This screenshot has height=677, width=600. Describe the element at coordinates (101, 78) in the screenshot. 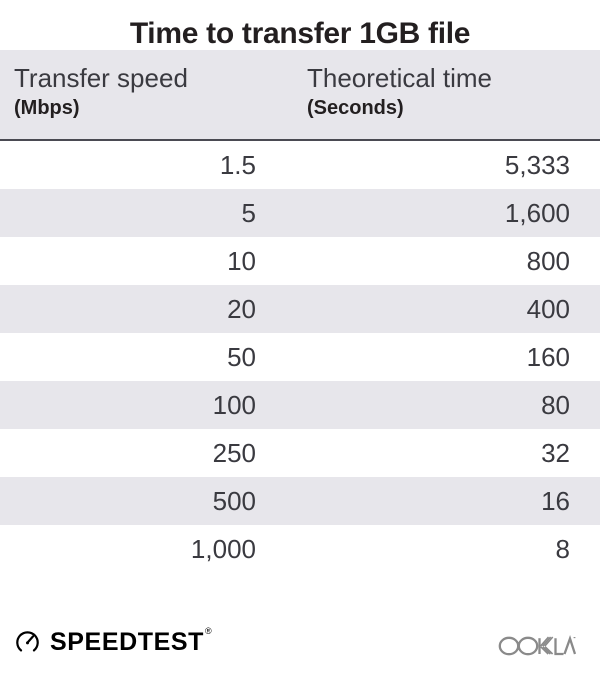

I see `column-header-transfer-speed-label: Transfer speed` at that location.